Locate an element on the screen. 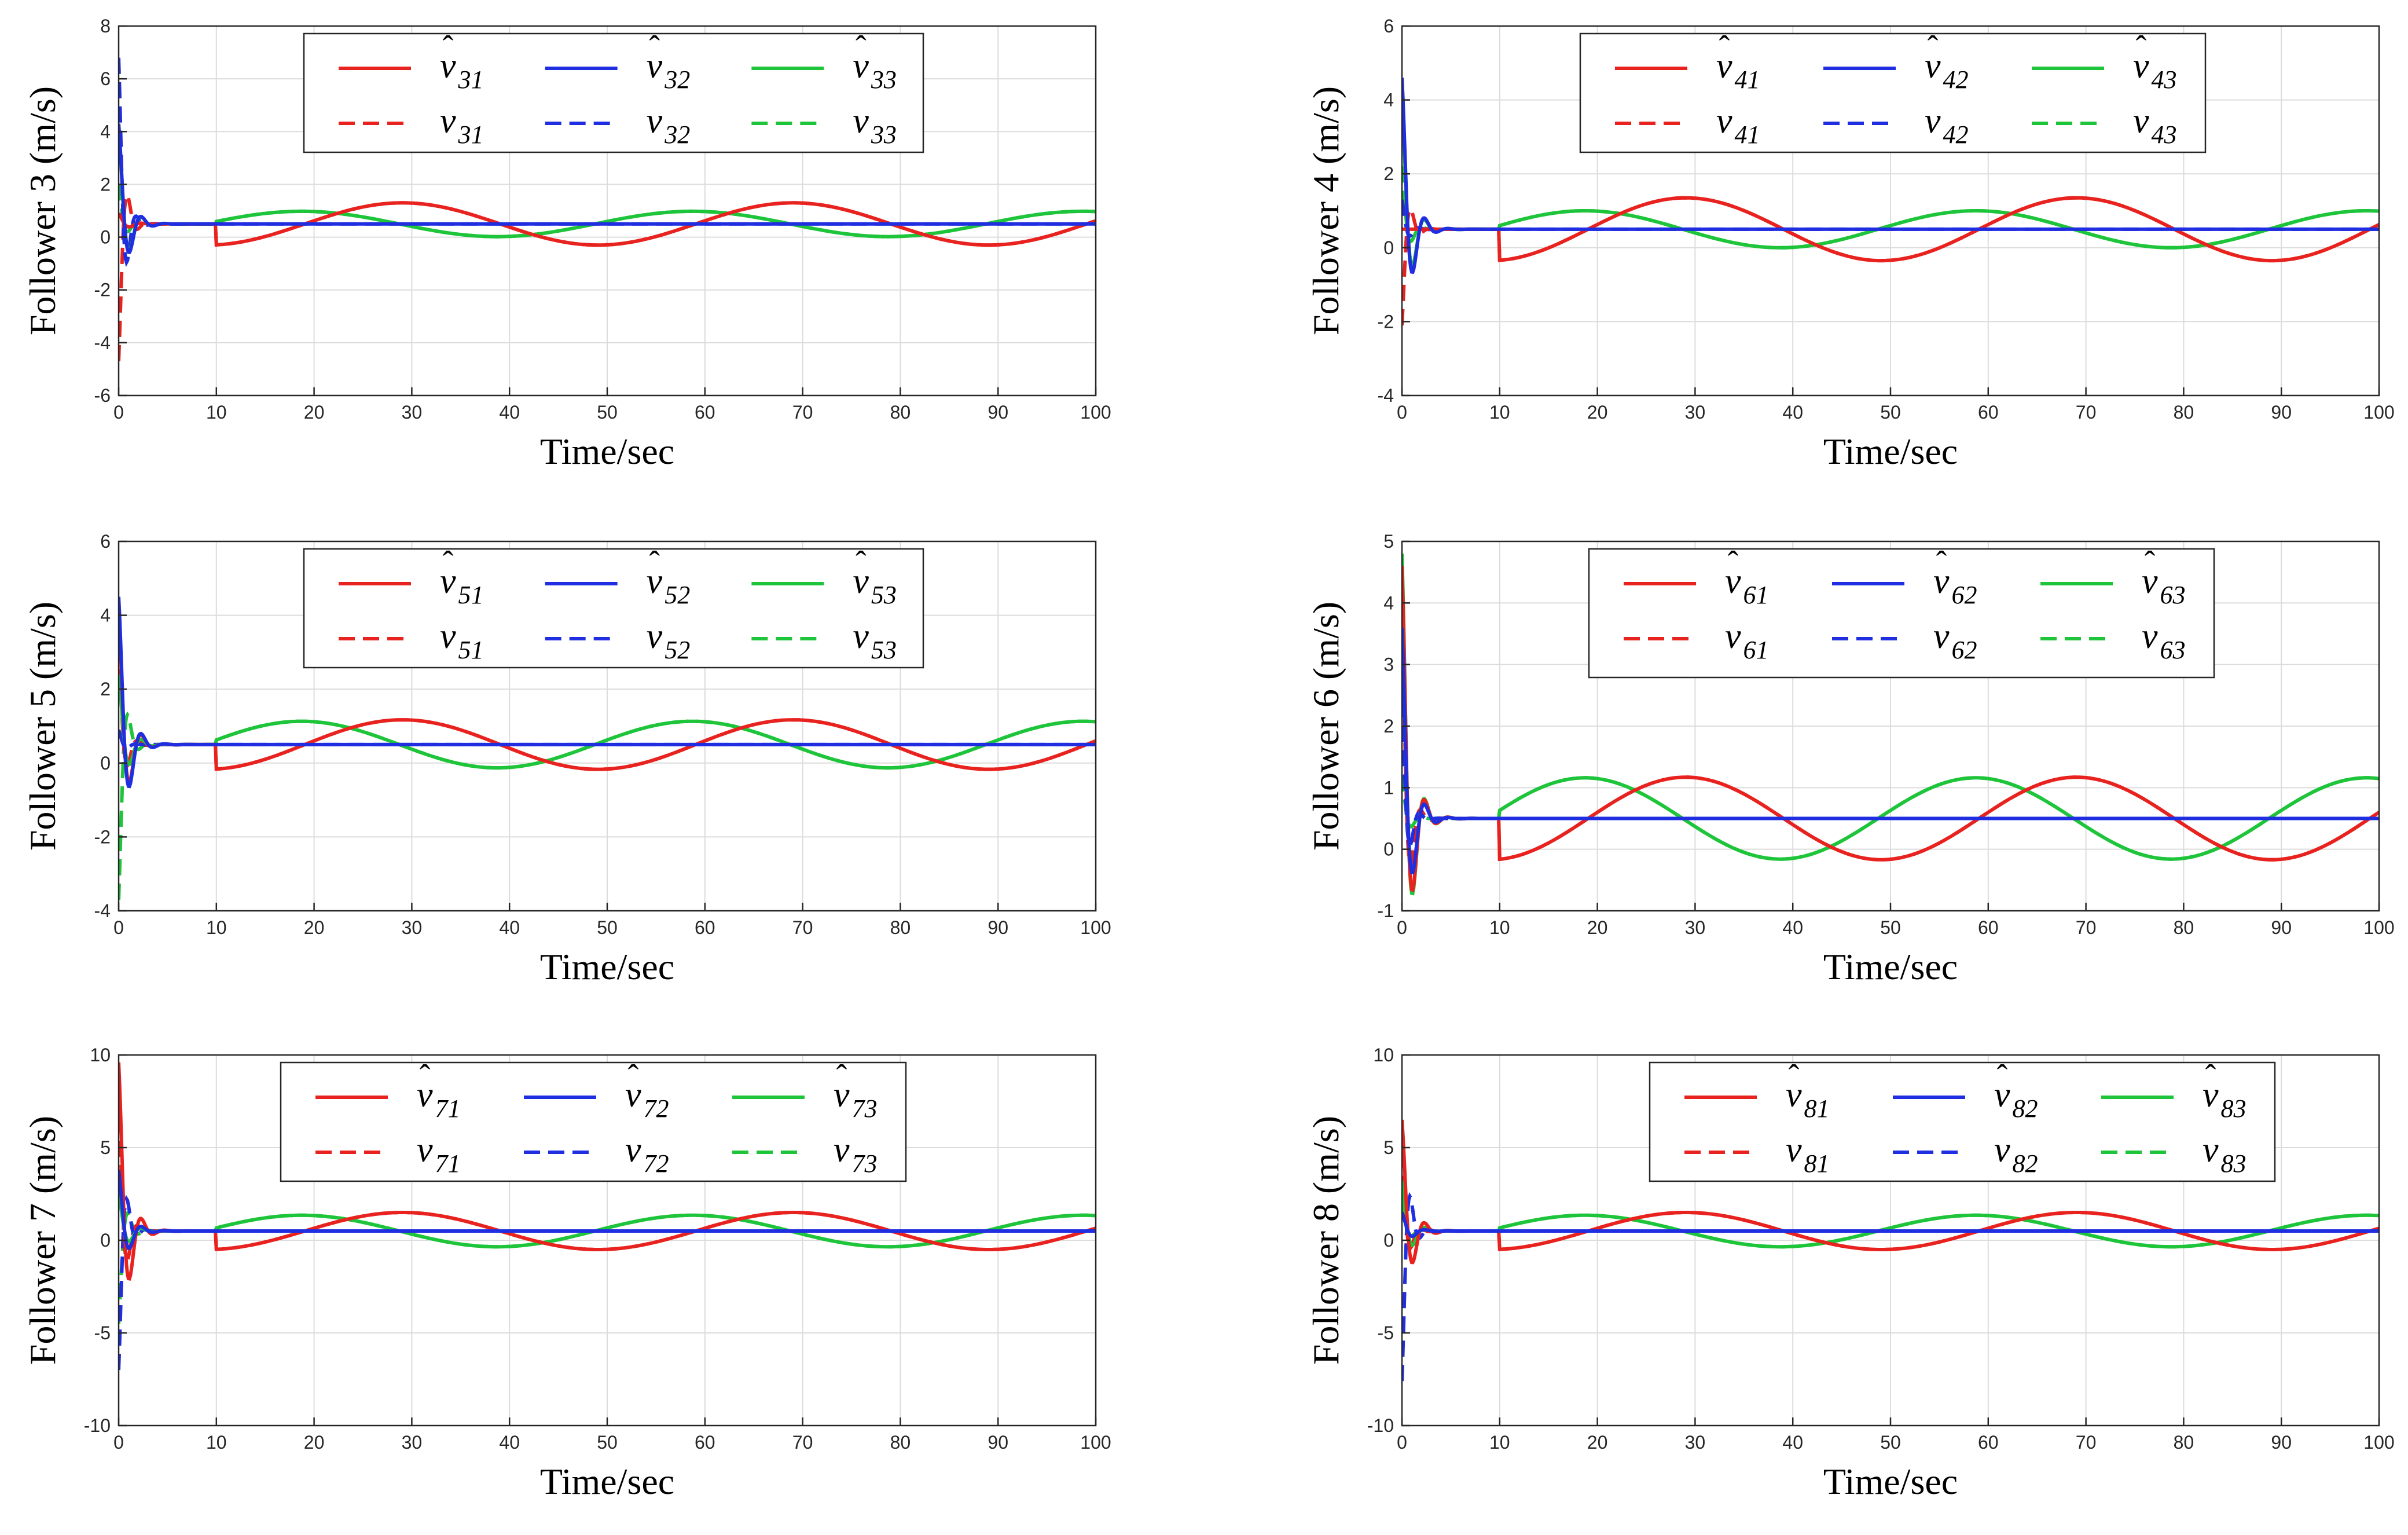  y-tick-label: -6 is located at coordinates (103, 396).